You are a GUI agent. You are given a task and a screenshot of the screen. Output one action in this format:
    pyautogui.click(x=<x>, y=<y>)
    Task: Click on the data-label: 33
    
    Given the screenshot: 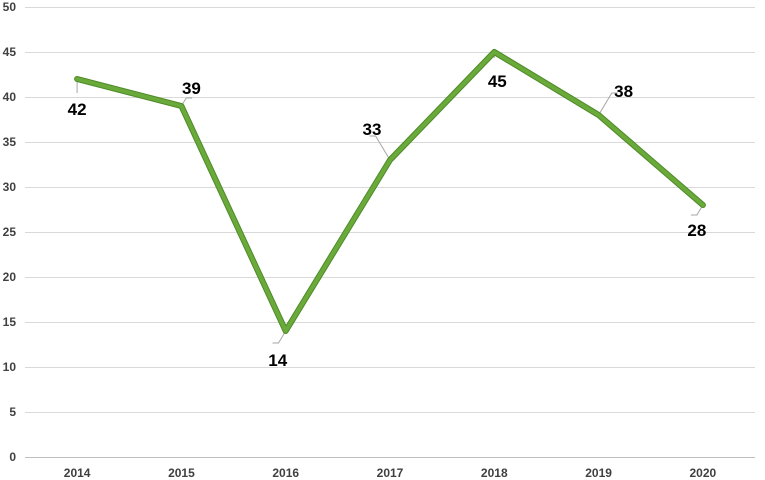 What is the action you would take?
    pyautogui.click(x=372, y=129)
    